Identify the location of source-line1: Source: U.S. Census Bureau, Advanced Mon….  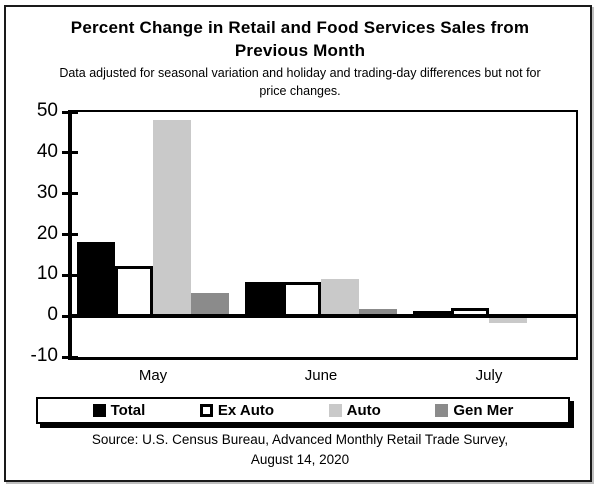
(300, 439).